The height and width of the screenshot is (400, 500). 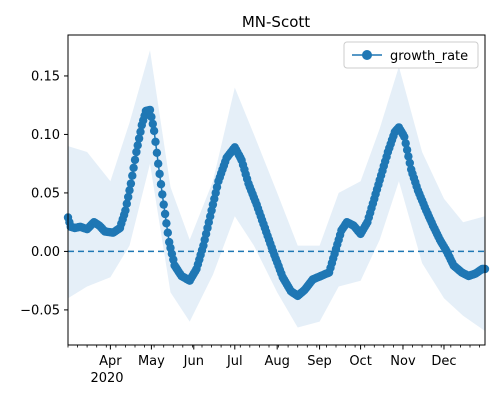 I want to click on x-axis: Apr May Jun Jul Aug Sep Oct Nov Dec, so click(x=273, y=357).